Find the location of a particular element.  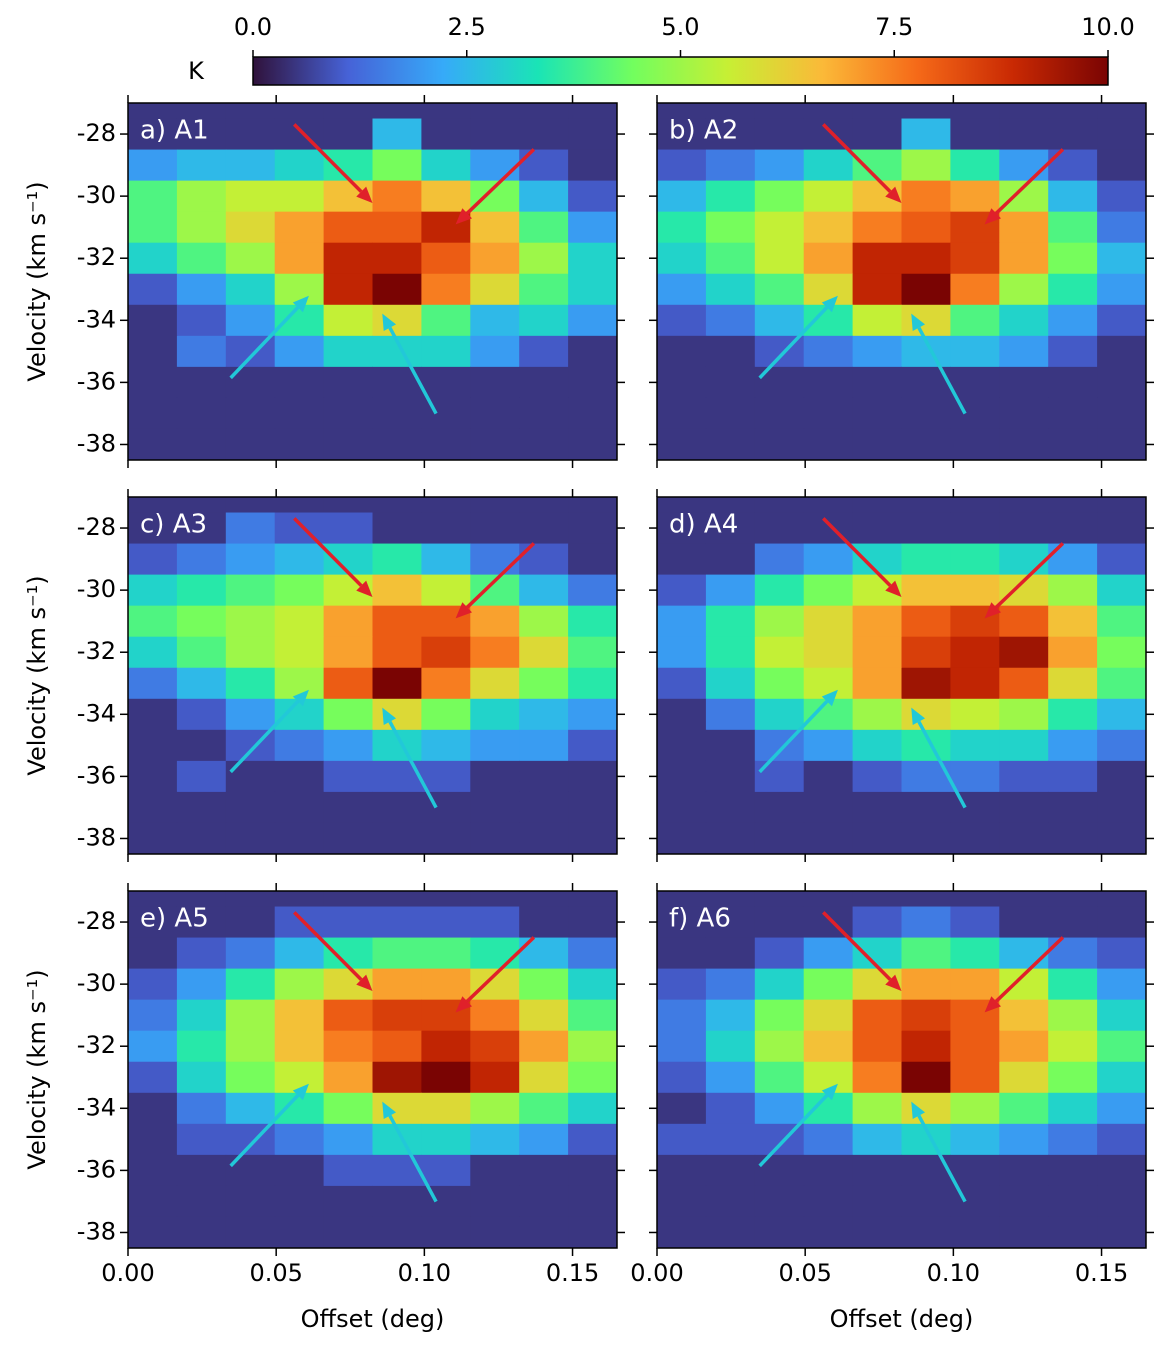

frame is located at coordinates (372, 675).